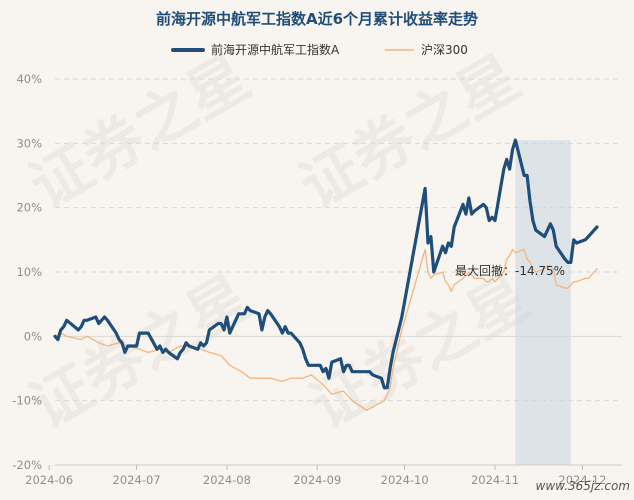 Image resolution: width=634 pixels, height=500 pixels. What do you see at coordinates (317, 480) in the screenshot?
I see `x-tick-label: 2024-09` at bounding box center [317, 480].